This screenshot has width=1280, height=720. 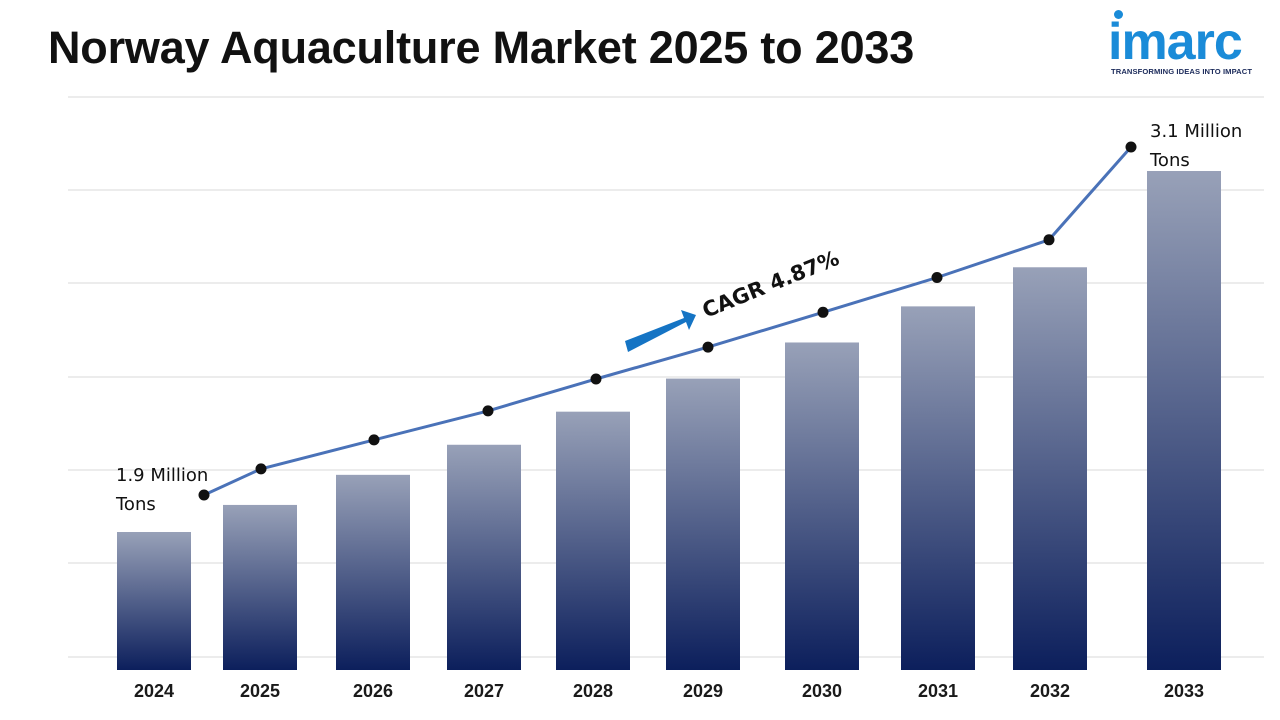 What do you see at coordinates (162, 475) in the screenshot?
I see `start-value-label: 1.9 Million` at bounding box center [162, 475].